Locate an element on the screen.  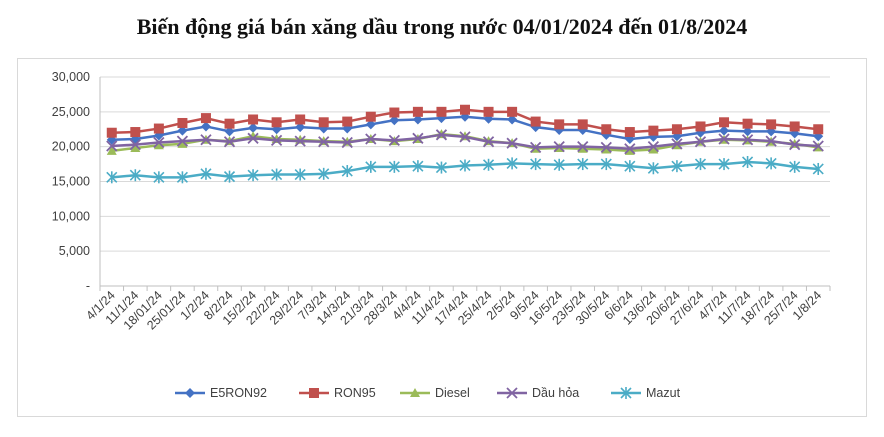
y-tick-label: 10,000 is located at coordinates (71, 216).